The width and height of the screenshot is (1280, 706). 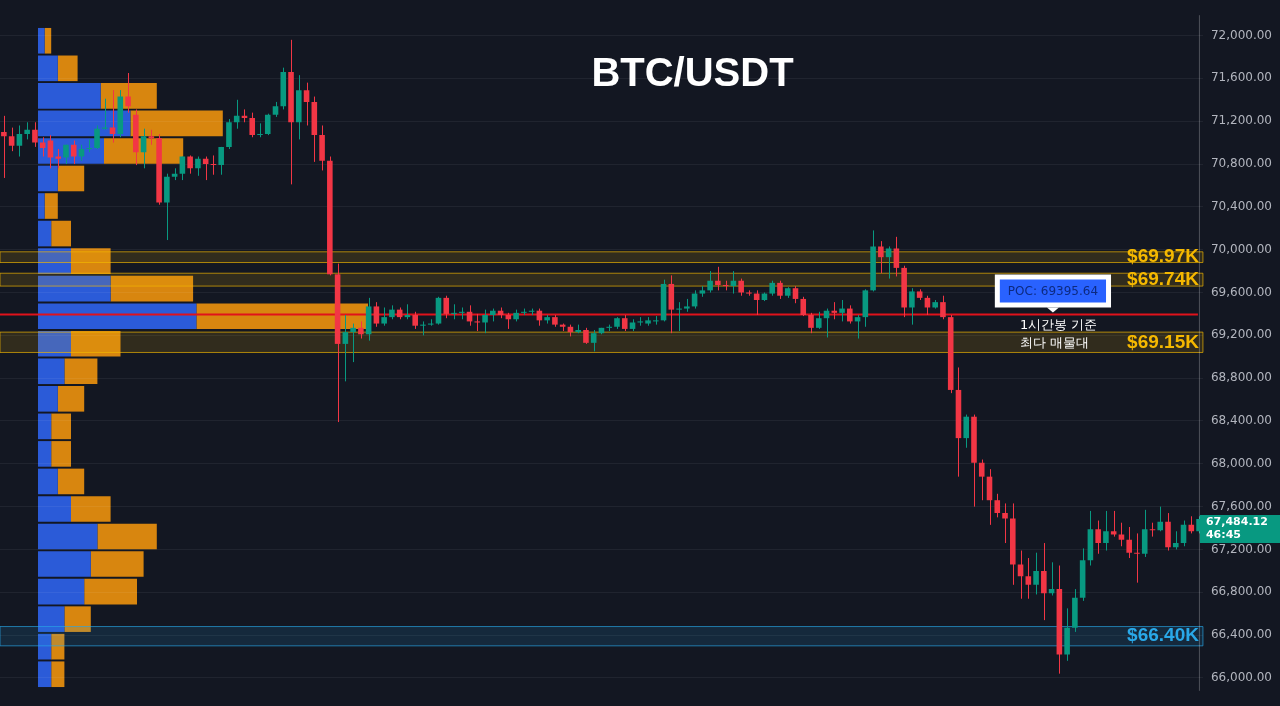 I want to click on y-tick-label: 67,200.00, so click(x=1241, y=548).